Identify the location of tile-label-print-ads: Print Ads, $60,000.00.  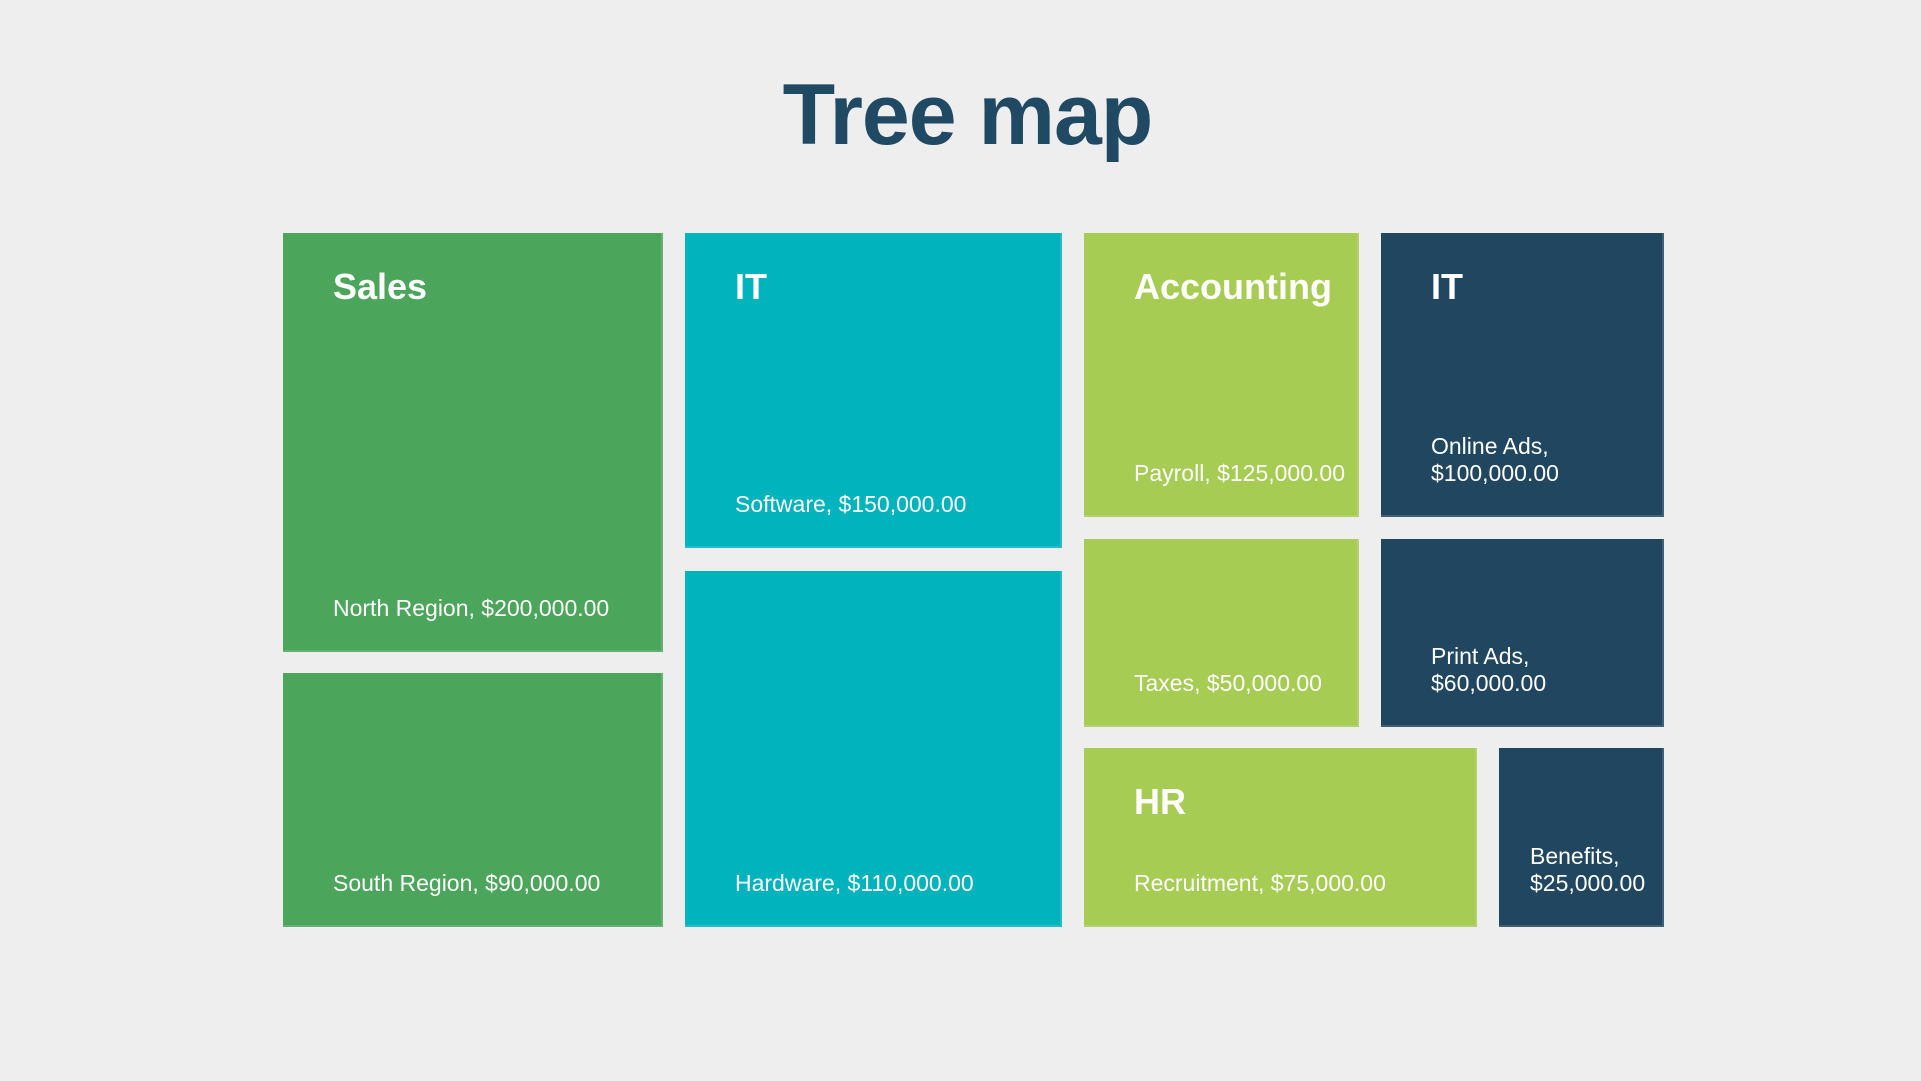
(1489, 669).